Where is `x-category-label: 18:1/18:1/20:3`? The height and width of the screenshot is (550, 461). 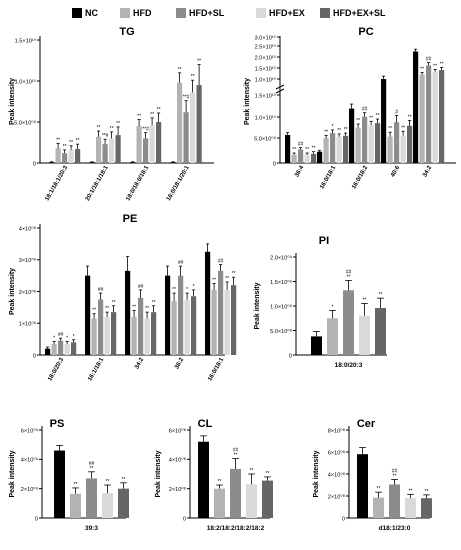 x-category-label: 18:1/18:1/20:3 is located at coordinates (56, 183).